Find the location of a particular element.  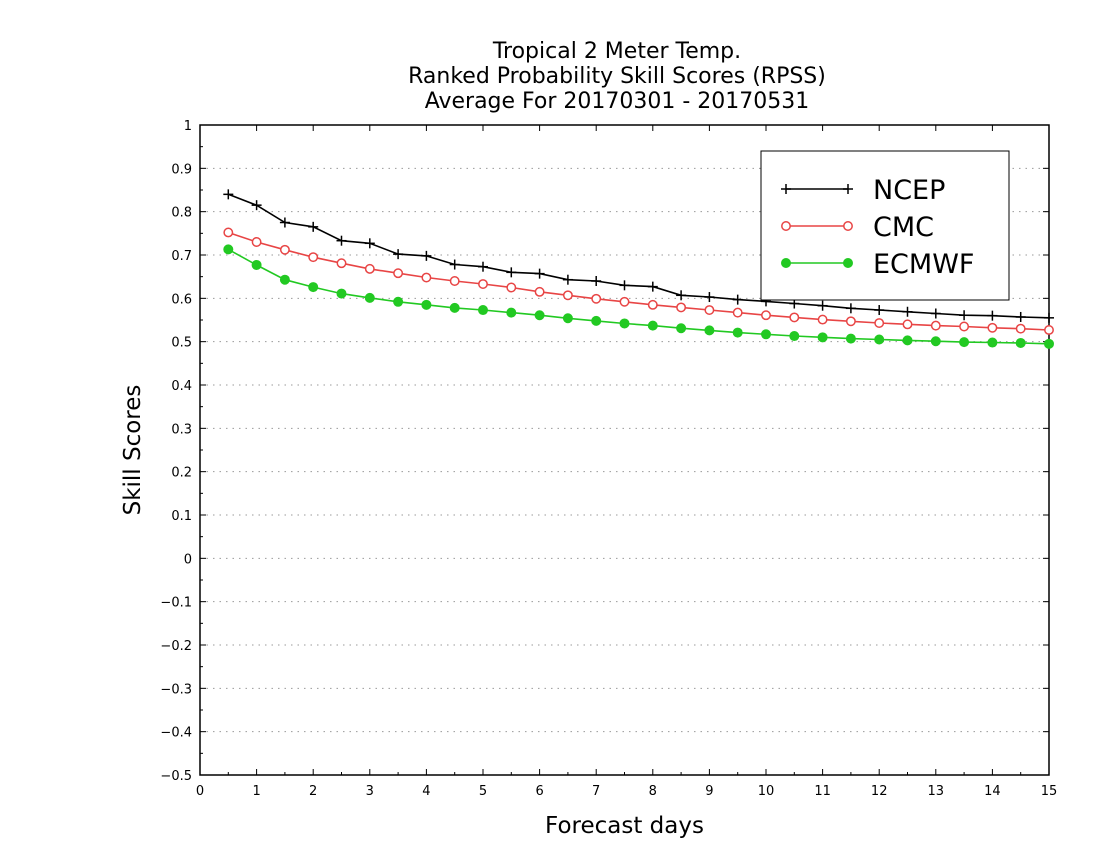

y-tick-label: 0.1 is located at coordinates (181, 516).